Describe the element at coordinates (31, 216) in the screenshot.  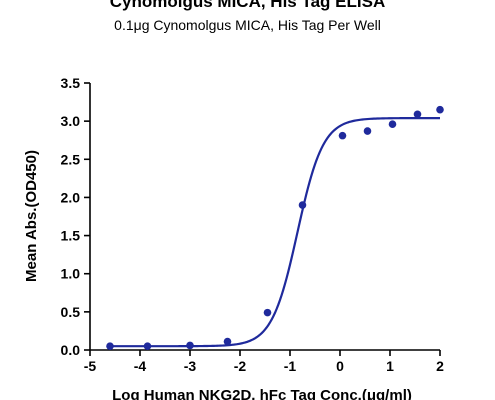
I see `y-axis-label: Mean Abs.(OD450)` at that location.